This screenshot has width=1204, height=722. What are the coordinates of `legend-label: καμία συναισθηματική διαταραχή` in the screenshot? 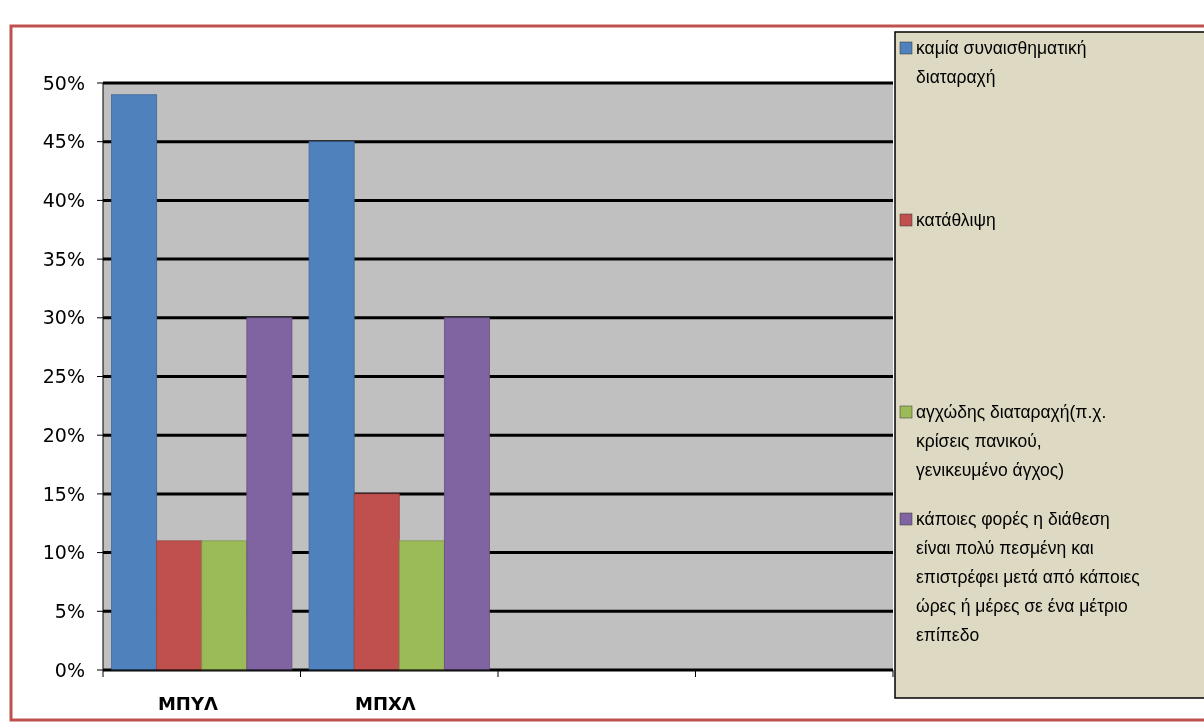 It's located at (1001, 62).